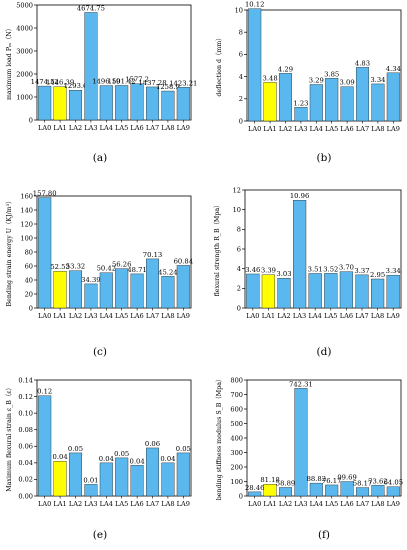 The image size is (407, 550). Describe the element at coordinates (254, 488) in the screenshot. I see `data-label: 28.46` at that location.